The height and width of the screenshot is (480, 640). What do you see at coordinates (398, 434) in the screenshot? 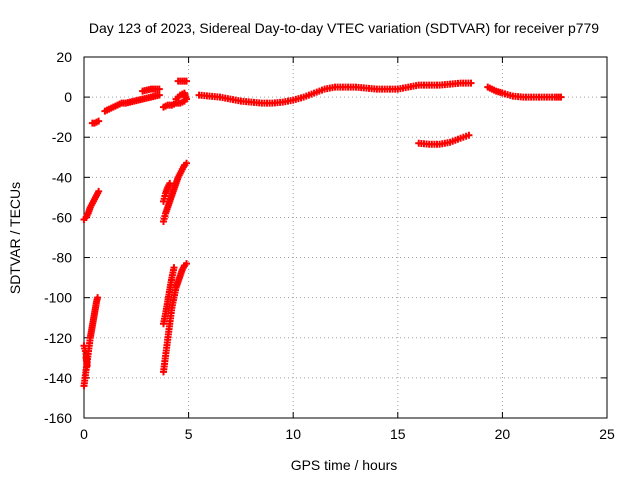
I see `x-tick-label: 15` at bounding box center [398, 434].